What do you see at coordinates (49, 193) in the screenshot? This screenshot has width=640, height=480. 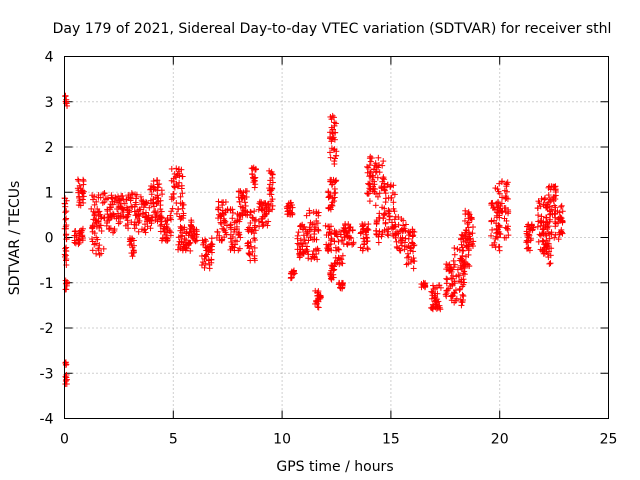 I see `y-tick-label: 1` at bounding box center [49, 193].